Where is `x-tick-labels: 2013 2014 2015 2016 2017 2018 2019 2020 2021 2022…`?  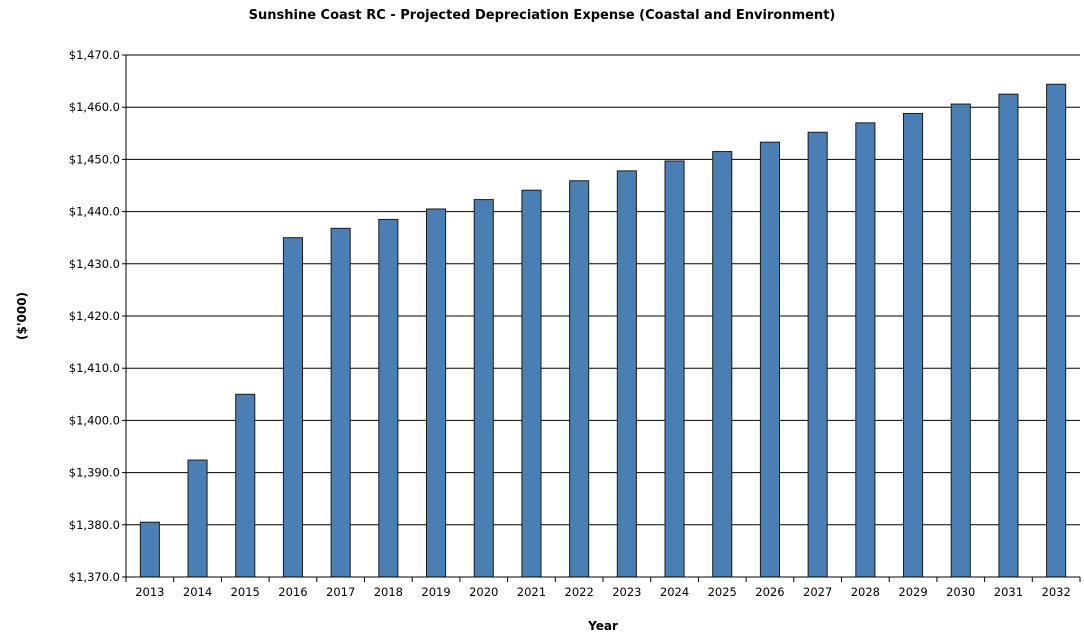 x-tick-labels: 2013 2014 2015 2016 2017 2018 2019 2020 2021 2022… is located at coordinates (603, 592).